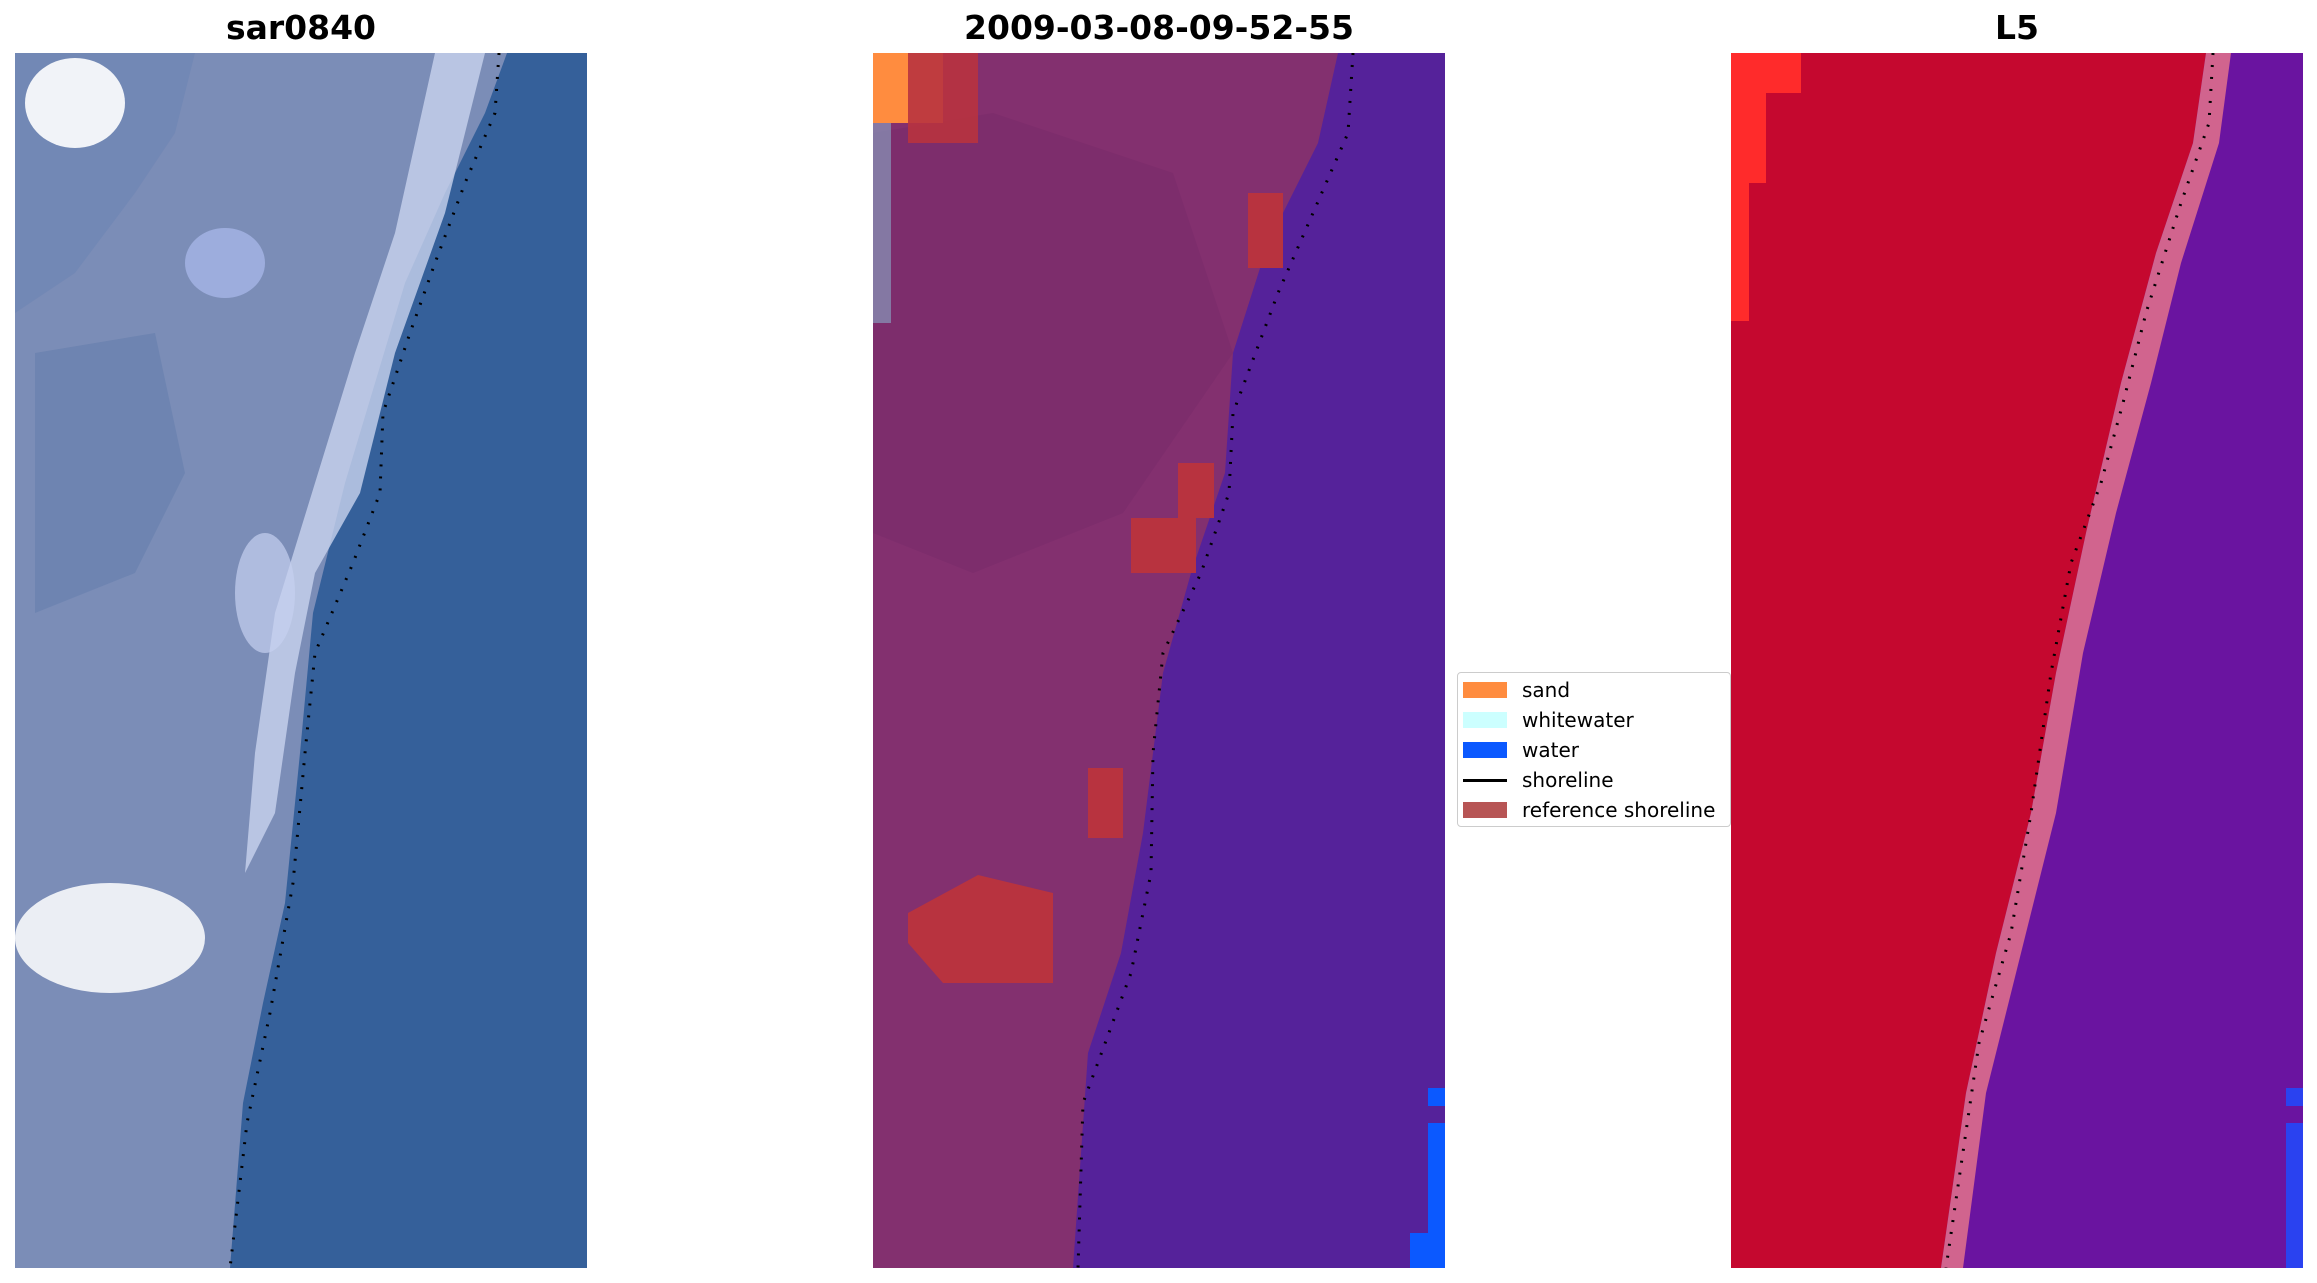  I want to click on legend-item-whitewater: whitewater, so click(1546, 720).